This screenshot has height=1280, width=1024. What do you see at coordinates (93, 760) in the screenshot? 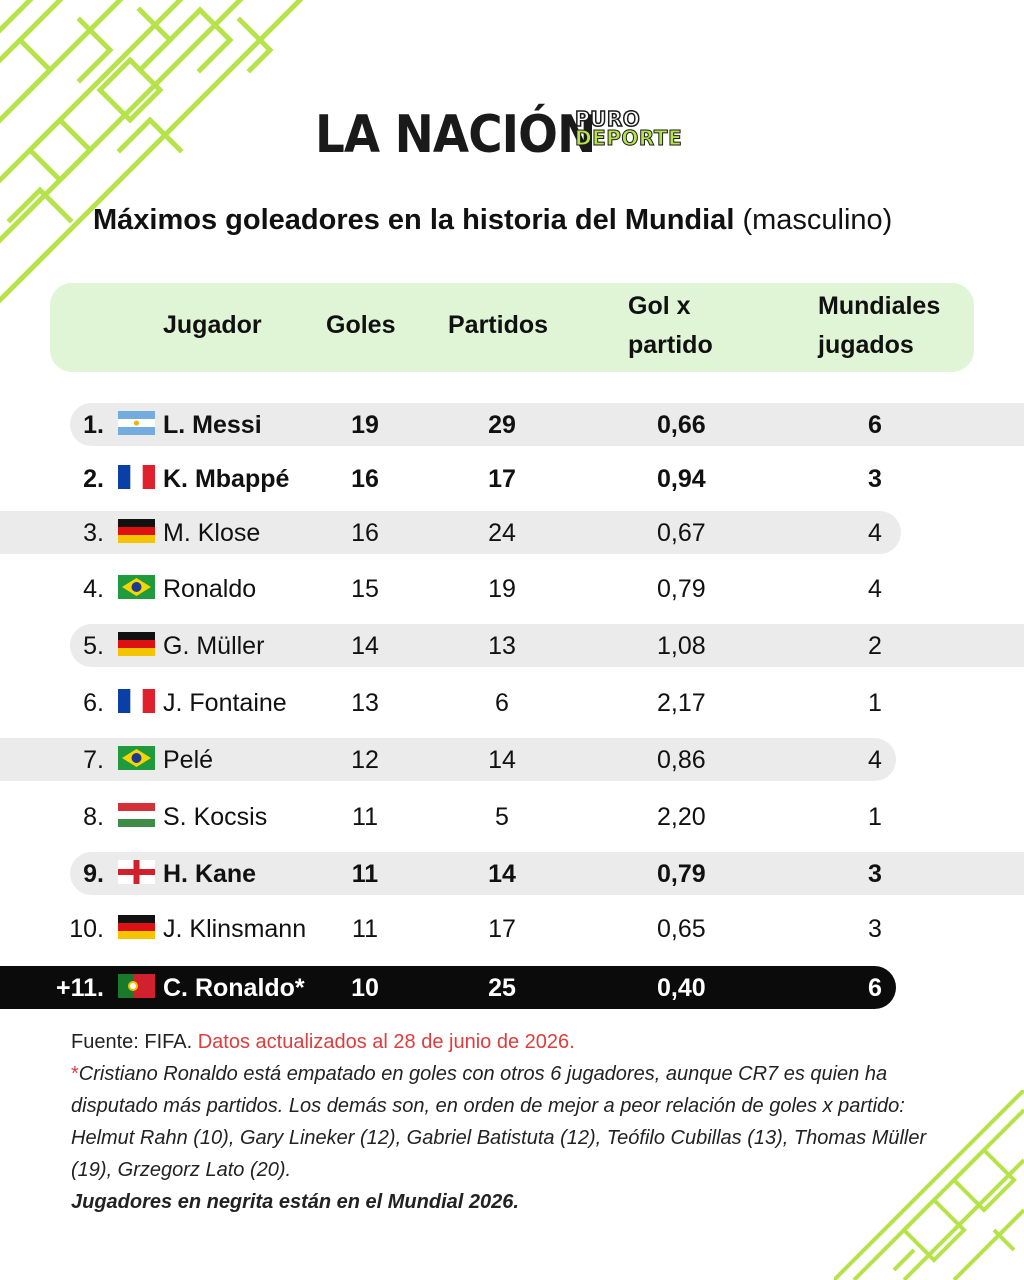
I see `rank-number: 7.` at bounding box center [93, 760].